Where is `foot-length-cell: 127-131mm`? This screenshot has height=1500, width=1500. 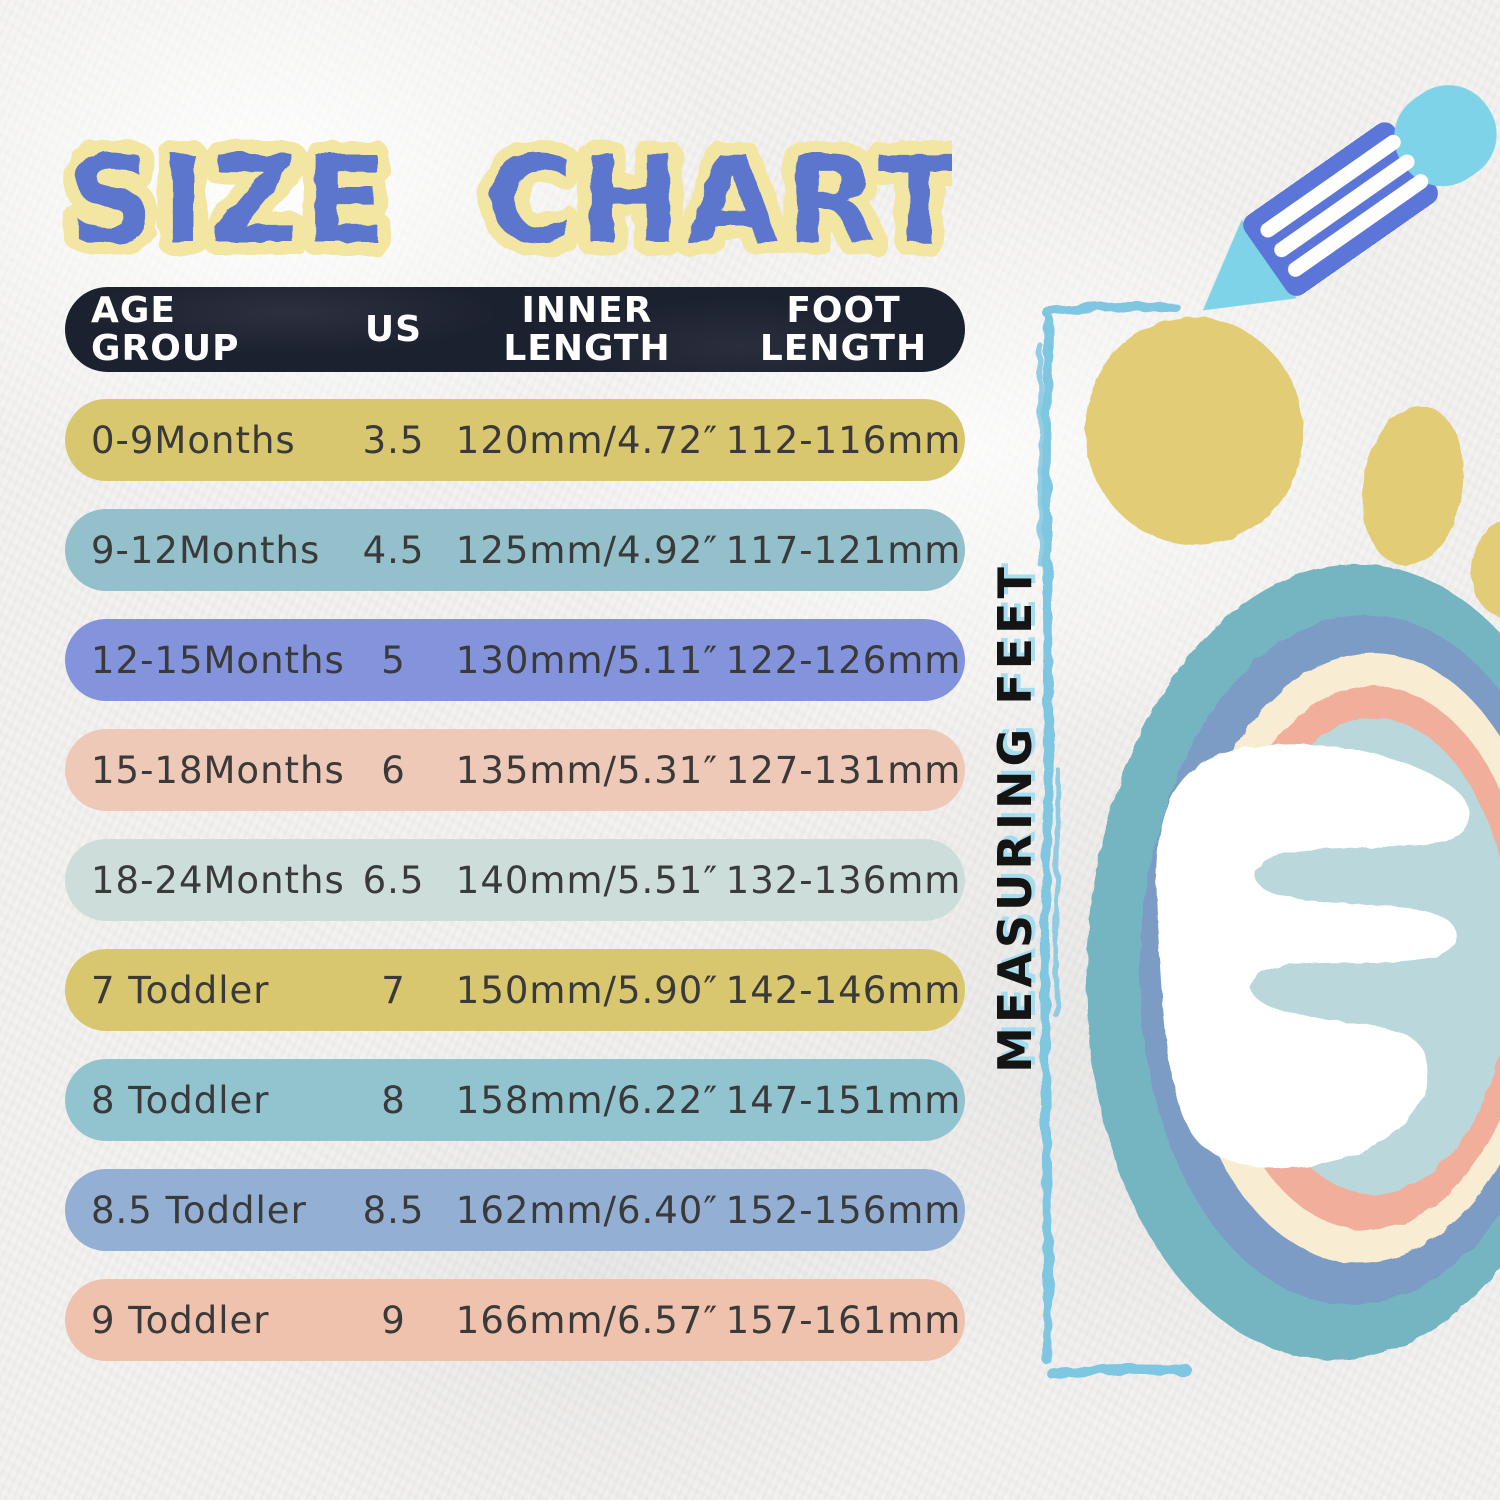
foot-length-cell: 127-131mm is located at coordinates (843, 770).